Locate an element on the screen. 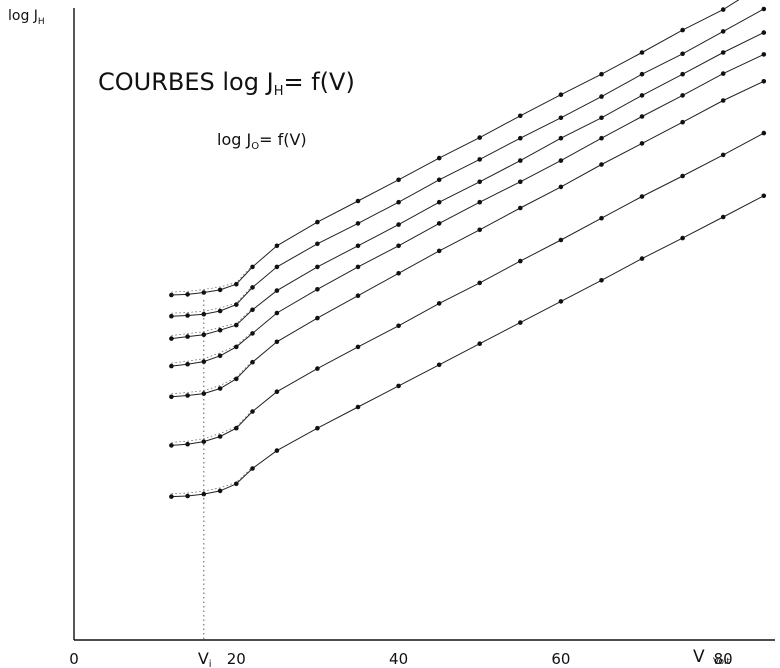 This screenshot has height=668, width=780. x-axis-unit: Volt is located at coordinates (721, 662).